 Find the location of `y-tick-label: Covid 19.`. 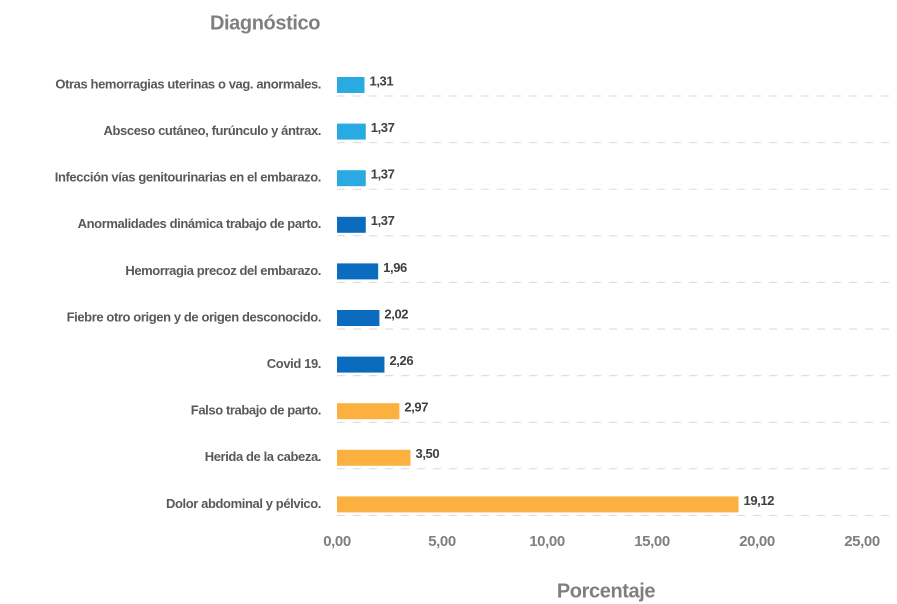

y-tick-label: Covid 19. is located at coordinates (294, 363).